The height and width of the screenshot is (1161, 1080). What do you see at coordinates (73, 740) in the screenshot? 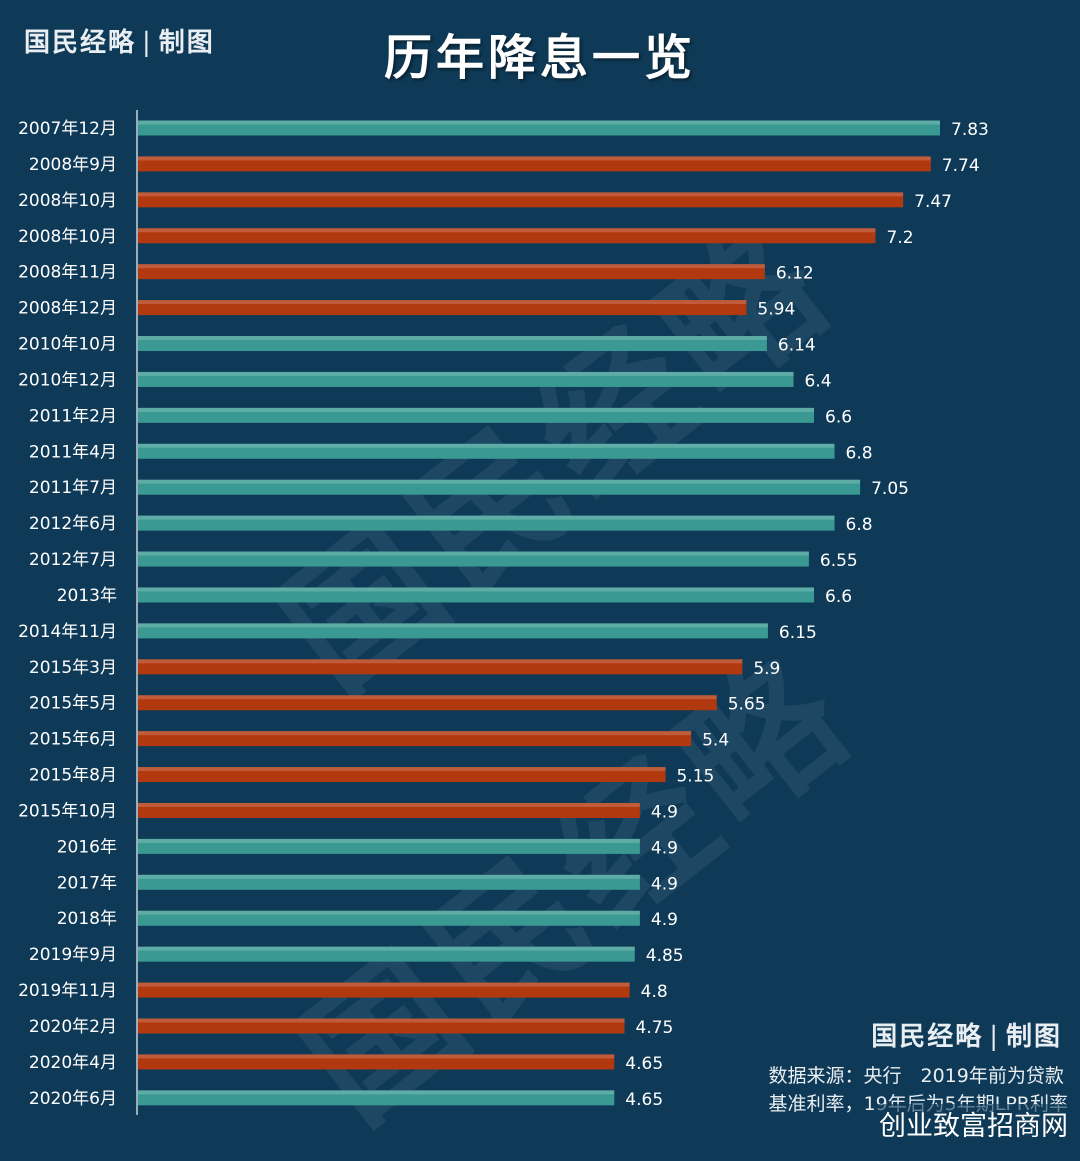
I see `category-label: 2015年6月` at bounding box center [73, 740].